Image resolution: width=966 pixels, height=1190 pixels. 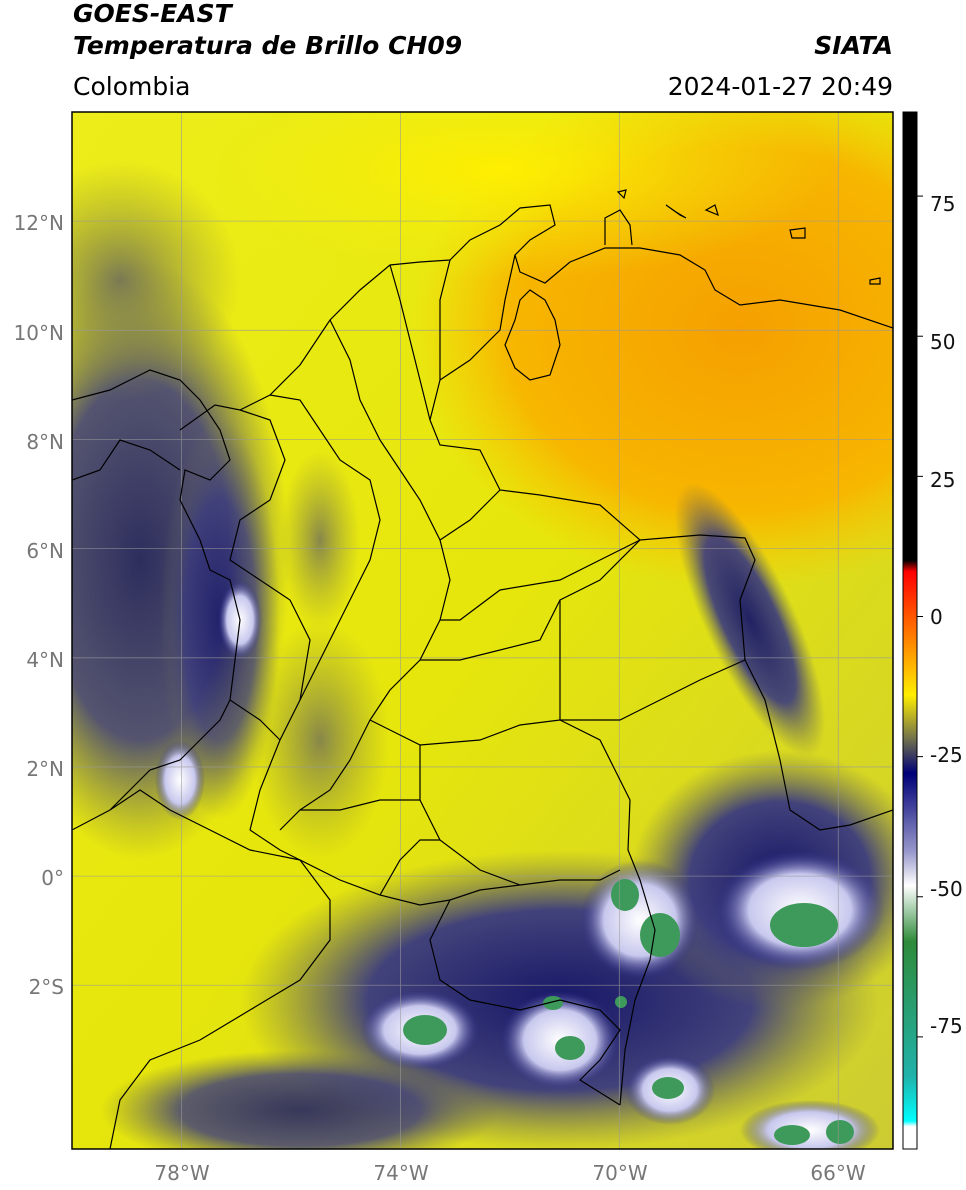 I want to click on lat-tick-label: 12°N, so click(x=39, y=223).